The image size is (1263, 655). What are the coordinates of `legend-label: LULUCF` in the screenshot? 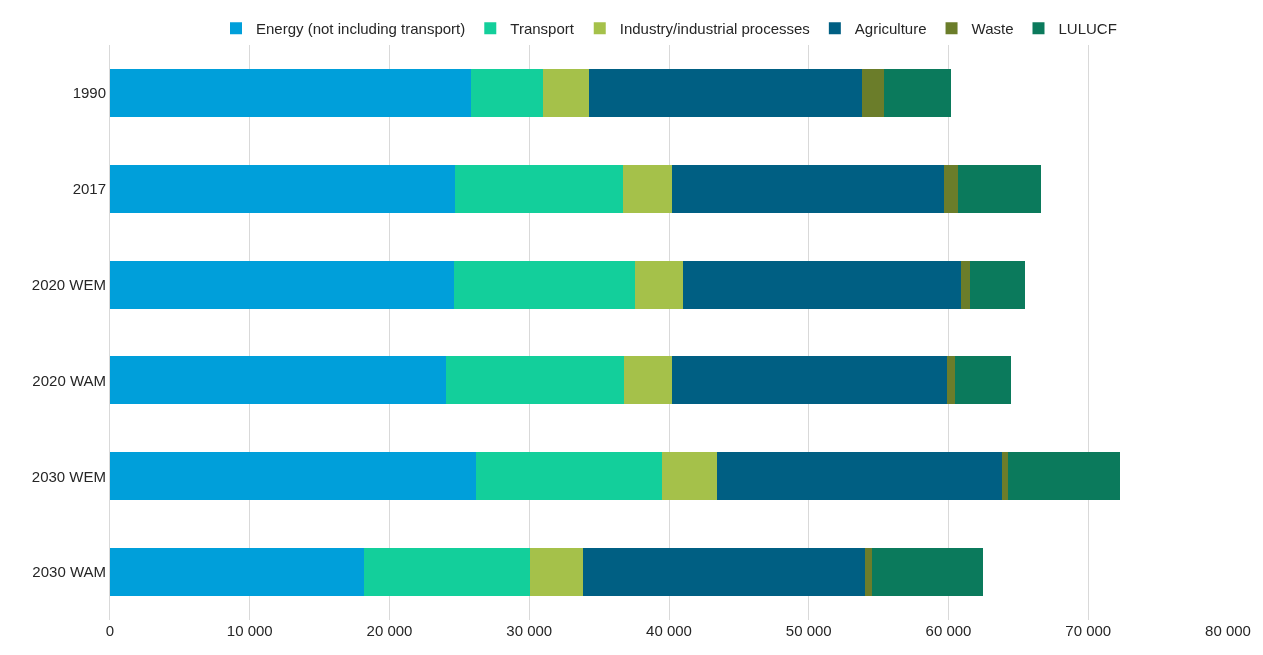 It's located at (1087, 29).